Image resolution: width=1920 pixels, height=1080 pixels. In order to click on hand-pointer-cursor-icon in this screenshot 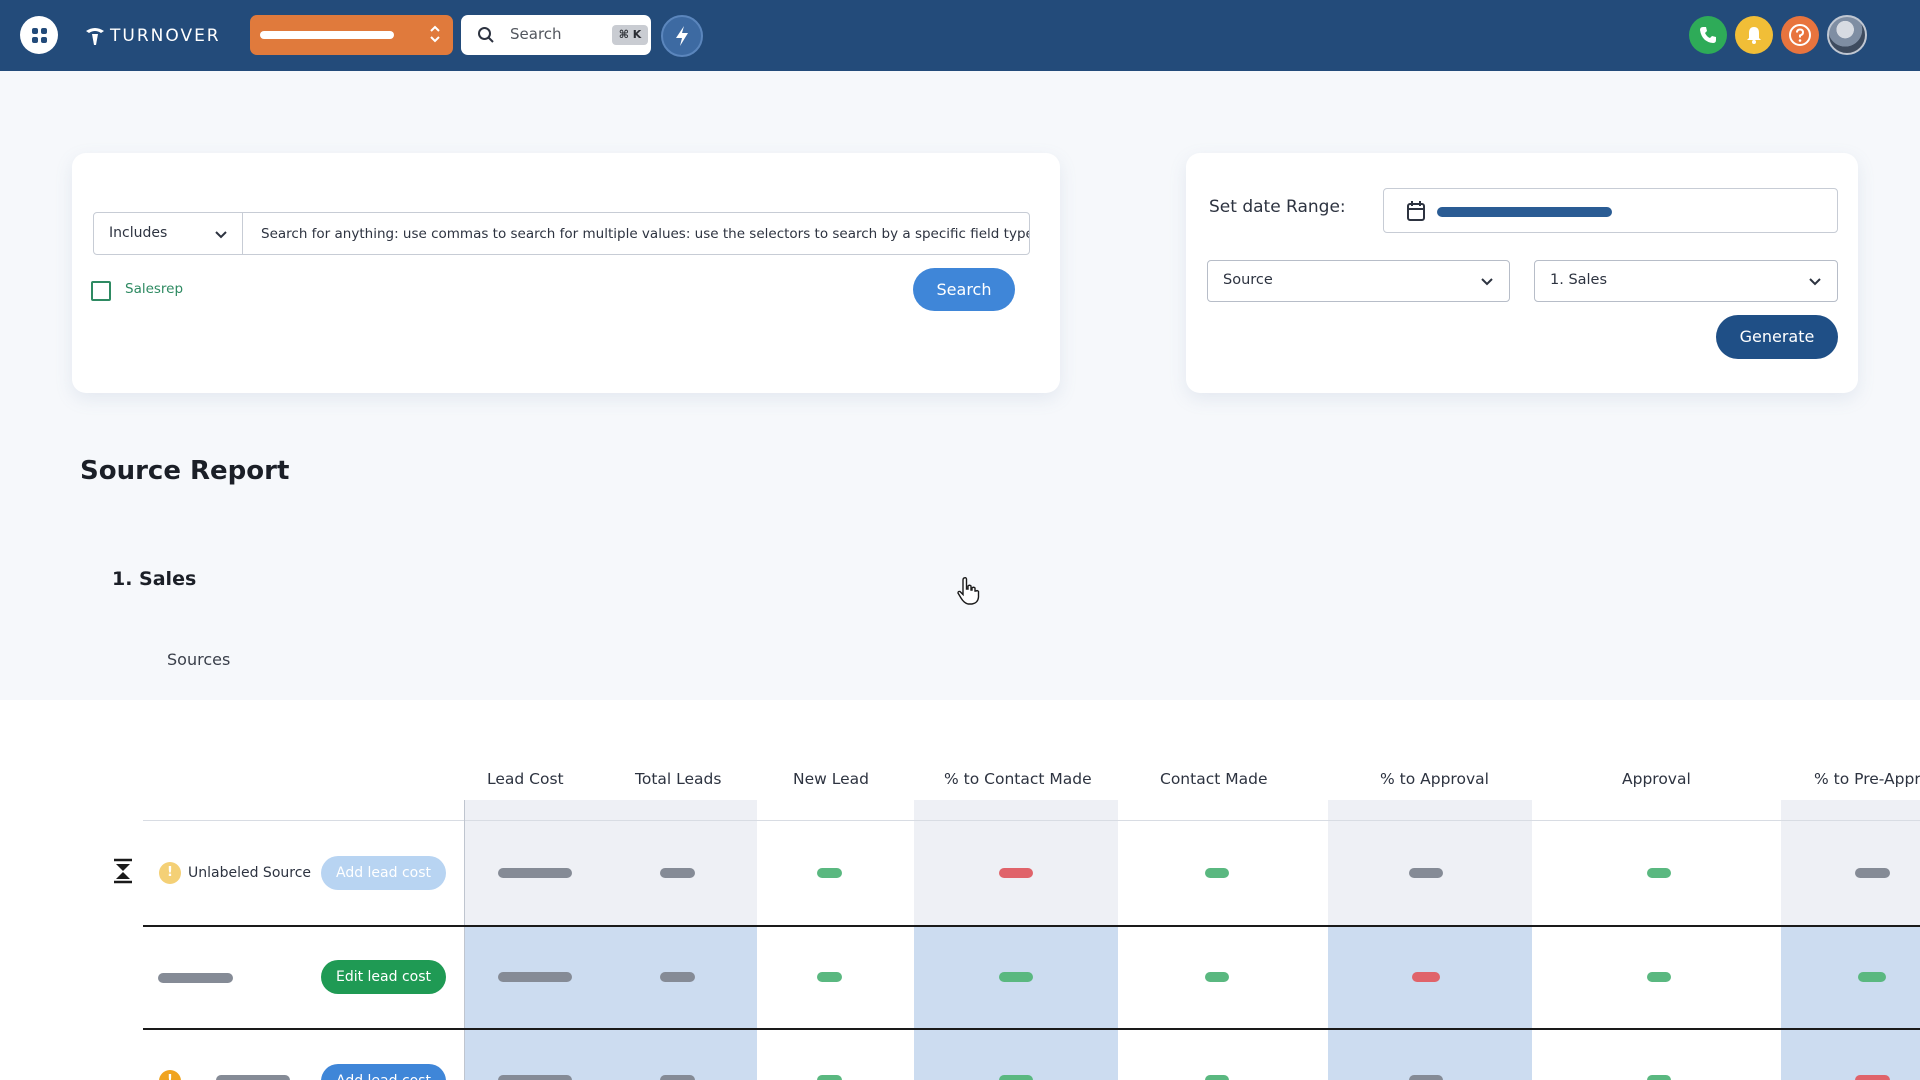, I will do `click(968, 590)`.